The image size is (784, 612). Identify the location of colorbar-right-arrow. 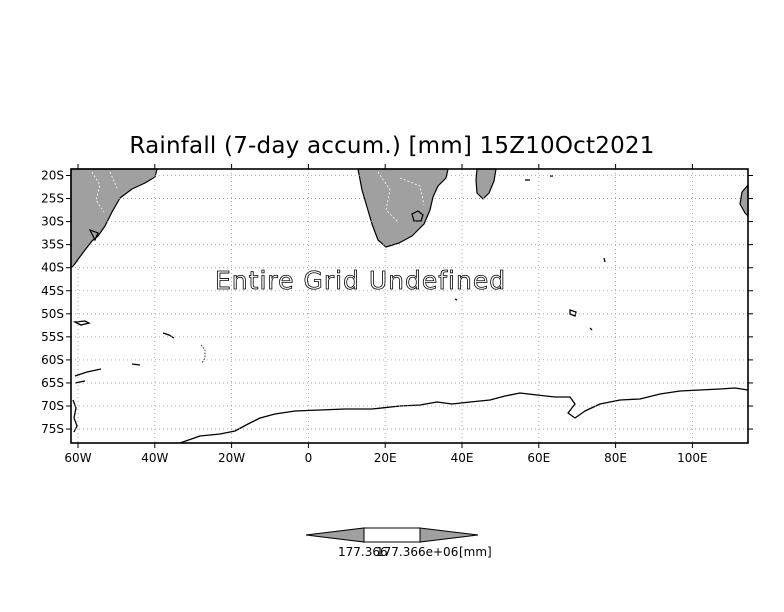
(449, 535).